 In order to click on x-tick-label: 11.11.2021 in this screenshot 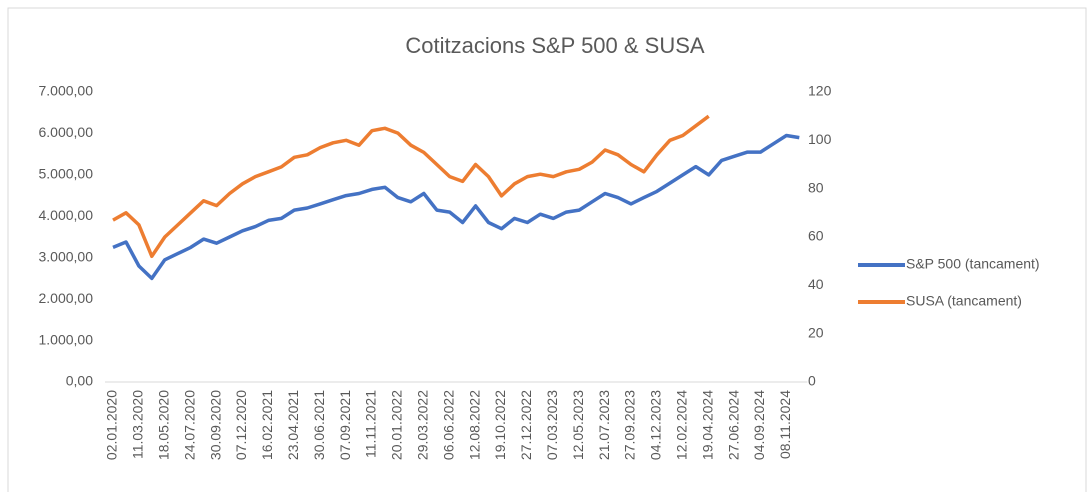, I will do `click(371, 424)`.